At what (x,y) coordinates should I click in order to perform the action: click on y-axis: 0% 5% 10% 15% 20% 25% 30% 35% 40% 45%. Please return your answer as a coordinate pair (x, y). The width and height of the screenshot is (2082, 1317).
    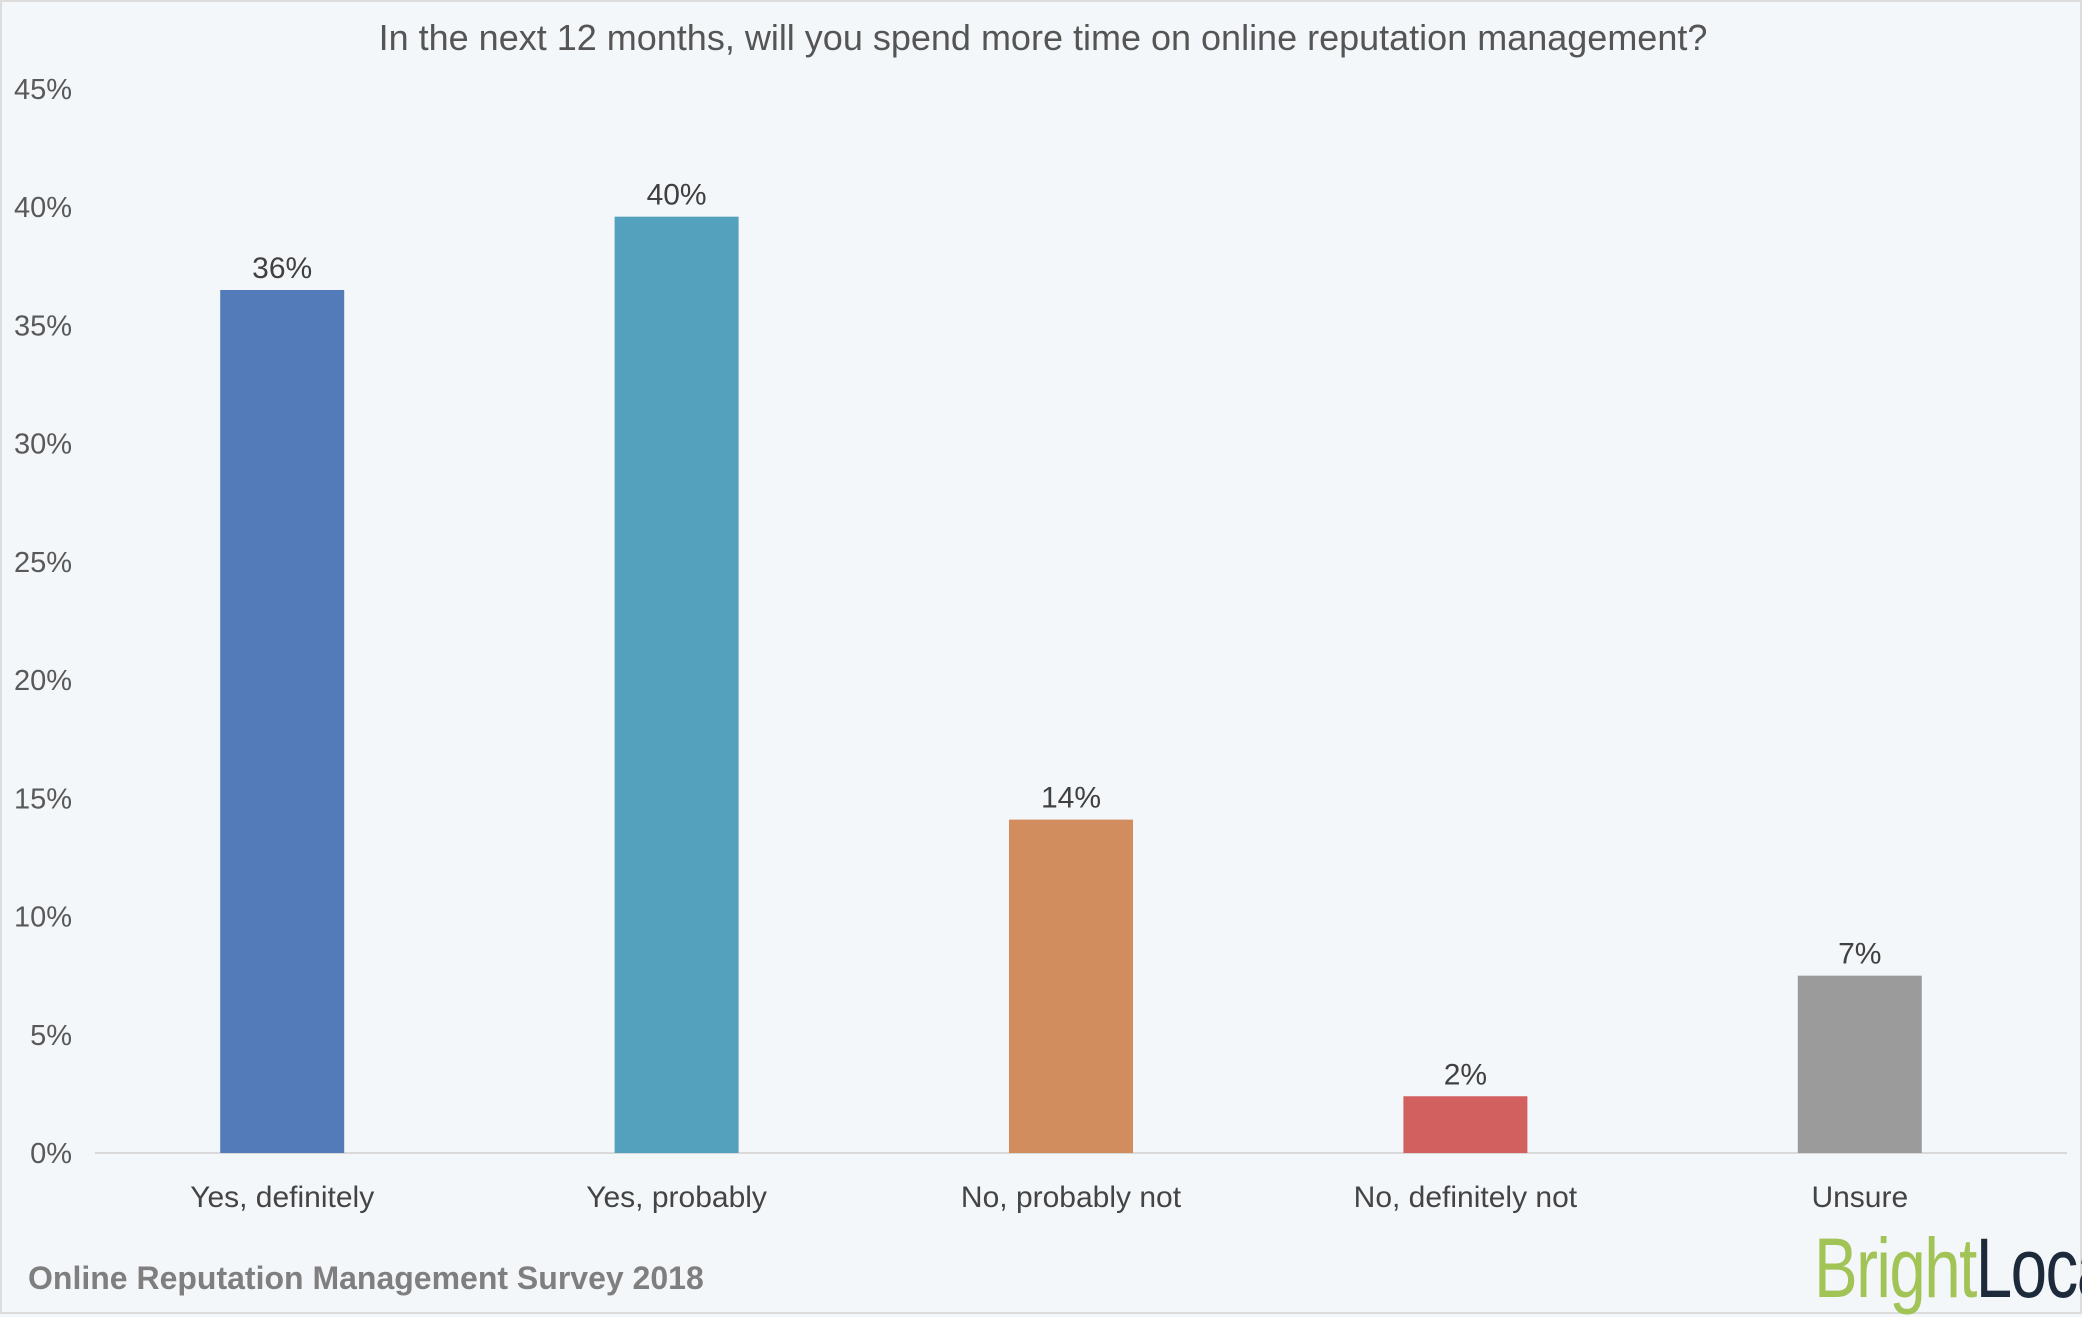
    Looking at the image, I should click on (43, 622).